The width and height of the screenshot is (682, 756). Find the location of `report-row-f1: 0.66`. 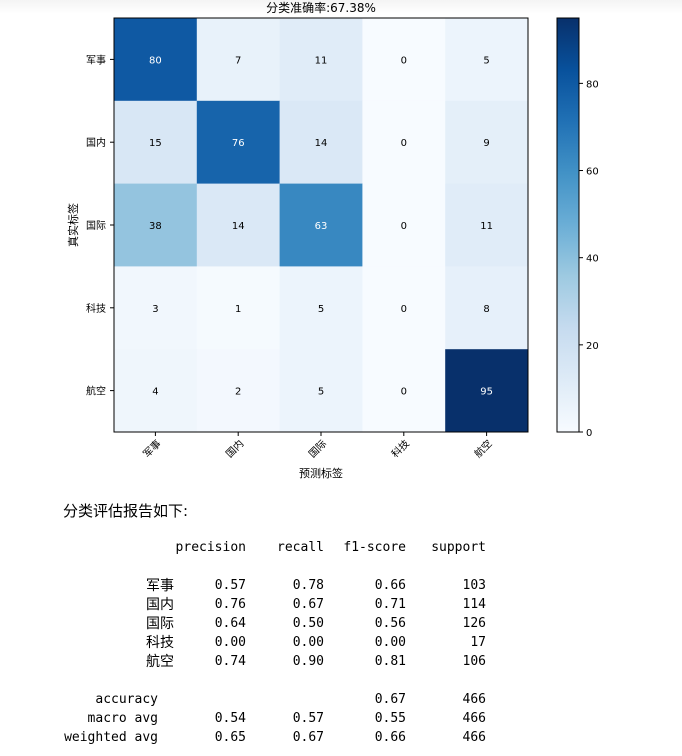

report-row-f1: 0.66 is located at coordinates (390, 585).